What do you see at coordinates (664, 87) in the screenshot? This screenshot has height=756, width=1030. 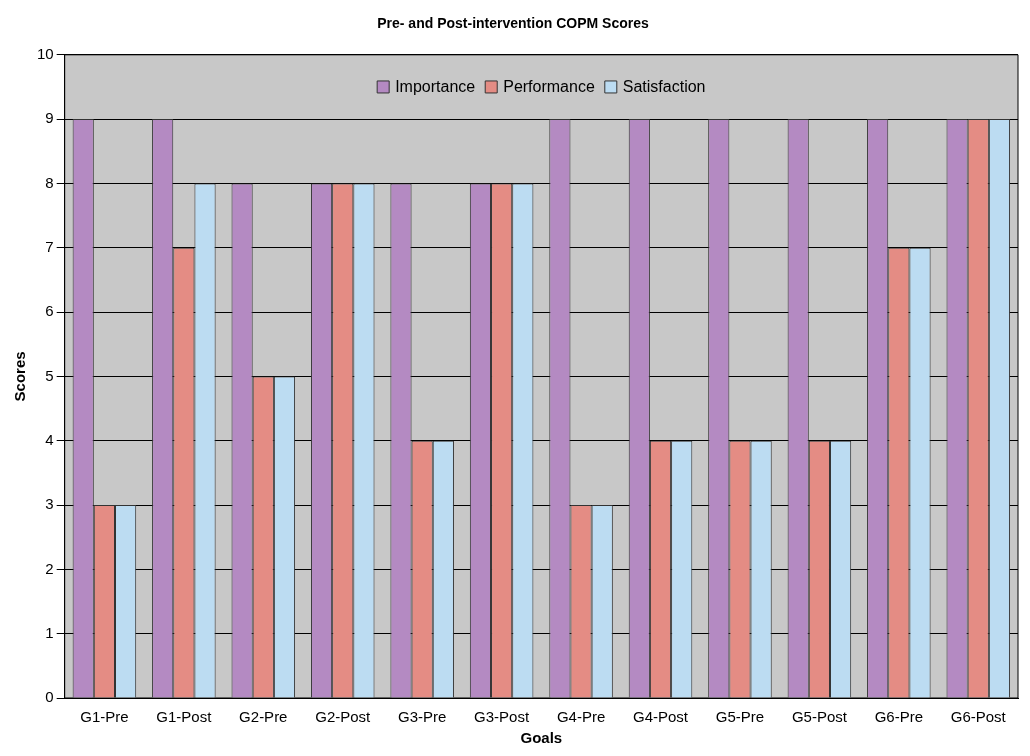 I see `legend-label: Satisfaction` at bounding box center [664, 87].